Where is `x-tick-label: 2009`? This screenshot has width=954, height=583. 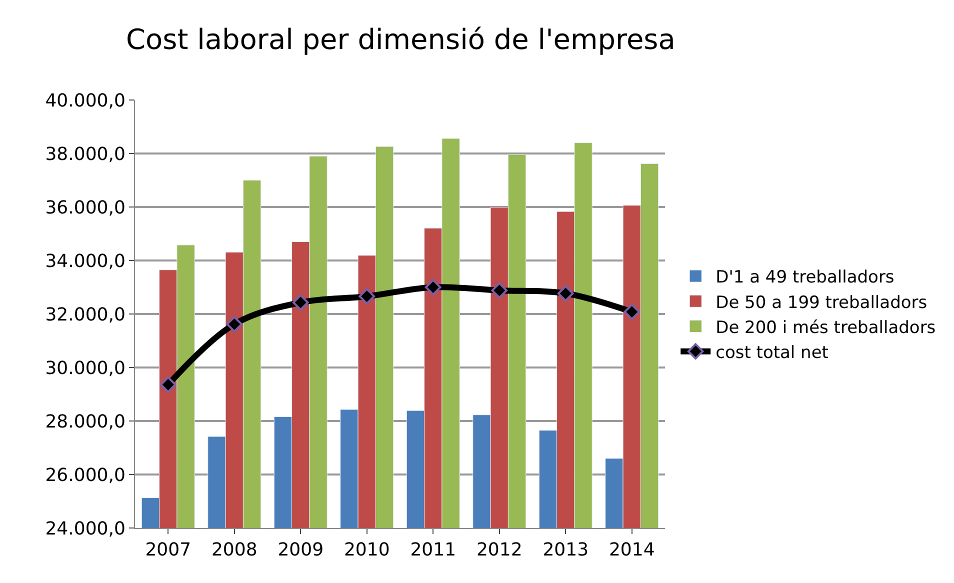
x-tick-label: 2009 is located at coordinates (301, 550).